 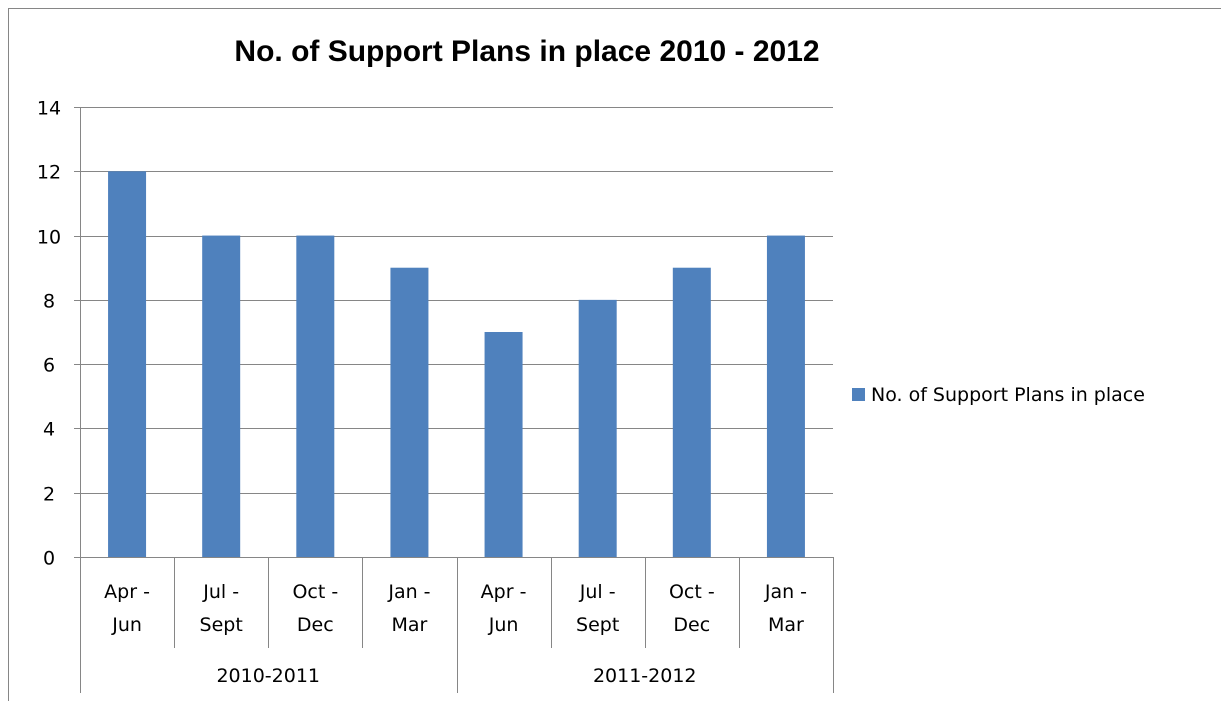 What do you see at coordinates (49, 559) in the screenshot?
I see `y-tick-label: 0` at bounding box center [49, 559].